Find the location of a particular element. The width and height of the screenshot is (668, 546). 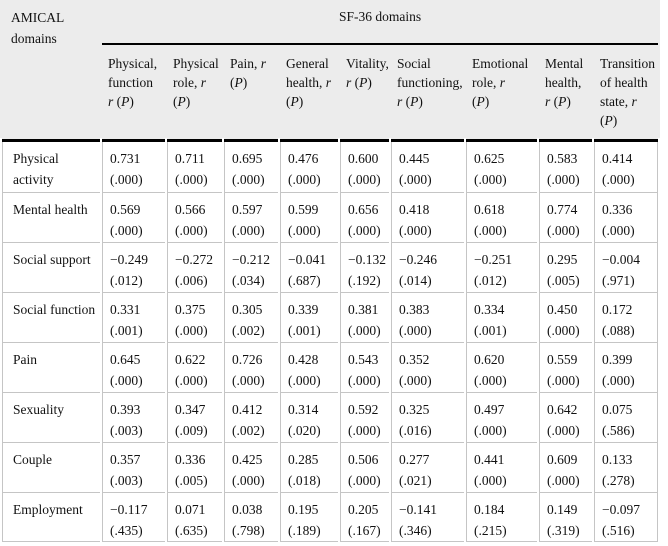

cell: 0.559 (.000) is located at coordinates (565, 367).